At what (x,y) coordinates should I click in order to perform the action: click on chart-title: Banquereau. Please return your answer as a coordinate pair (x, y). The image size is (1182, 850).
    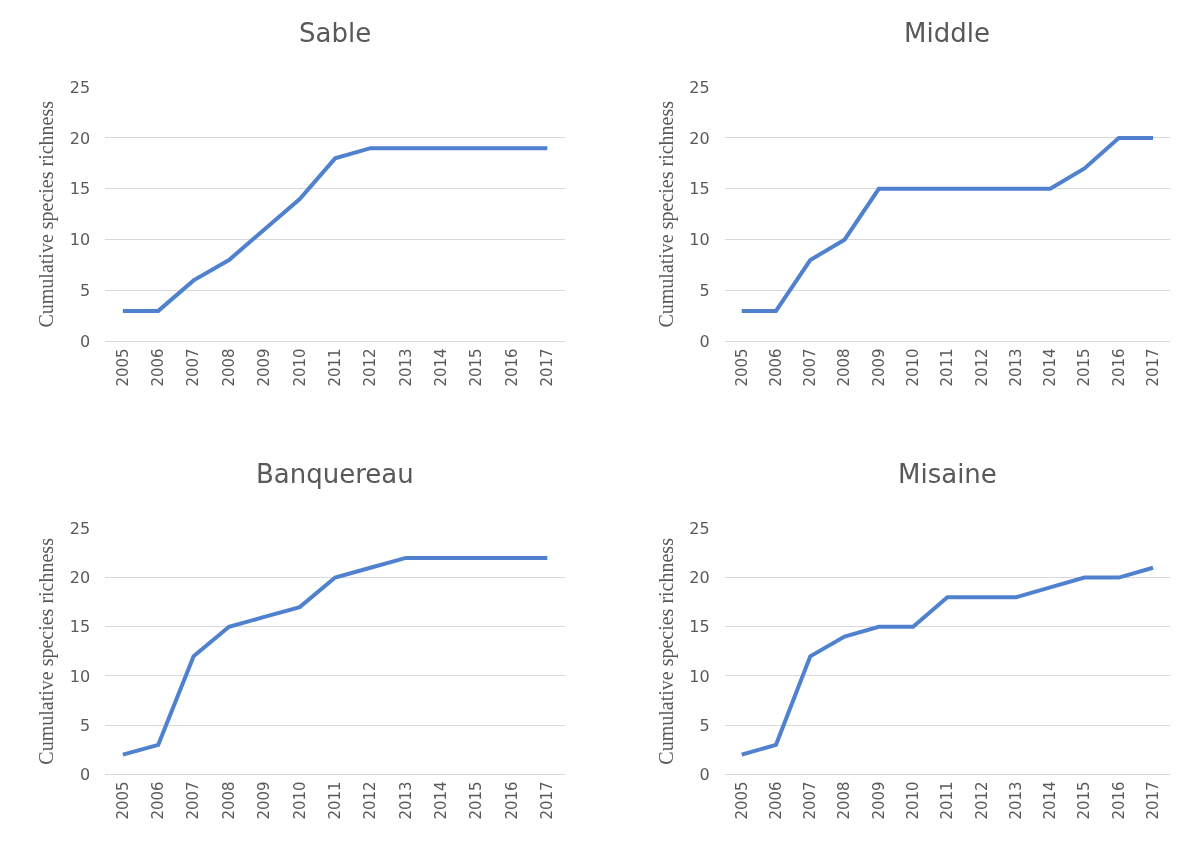
    Looking at the image, I should click on (335, 474).